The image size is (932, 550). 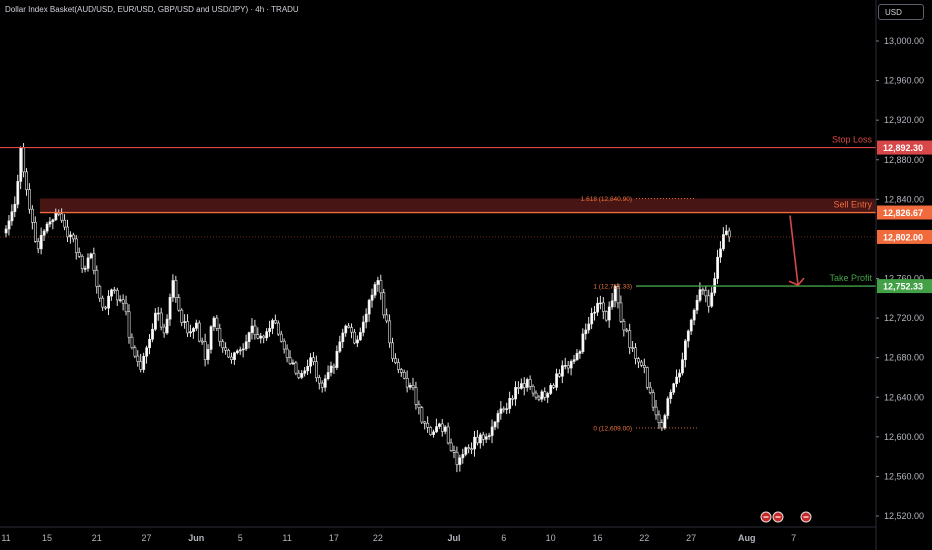 I want to click on last-price-tag, so click(x=904, y=236).